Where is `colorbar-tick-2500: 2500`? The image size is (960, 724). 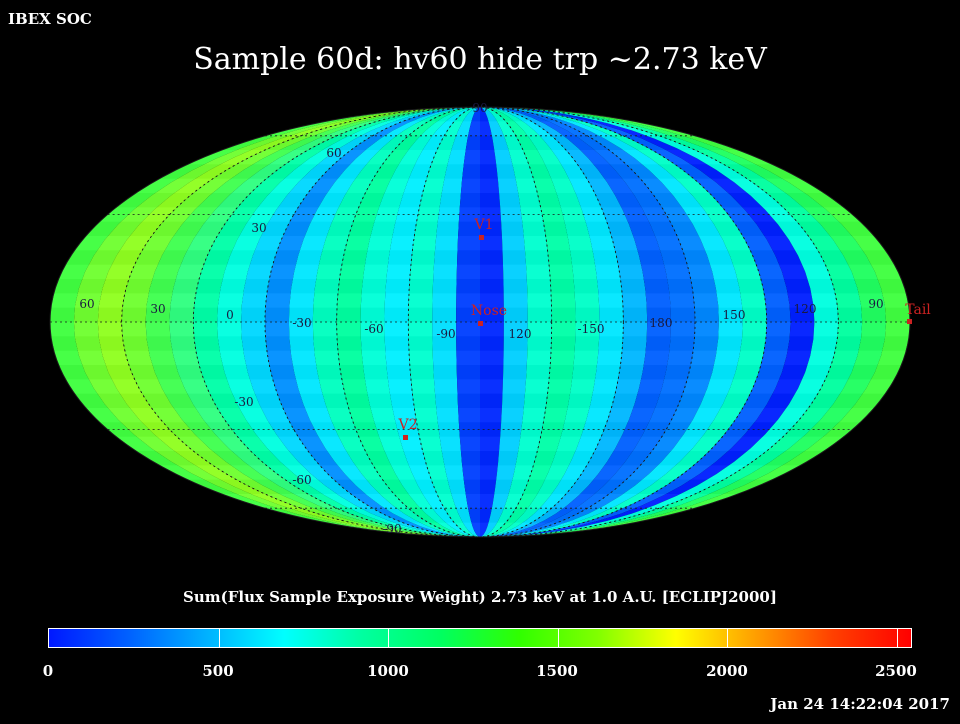 colorbar-tick-2500: 2500 is located at coordinates (896, 671).